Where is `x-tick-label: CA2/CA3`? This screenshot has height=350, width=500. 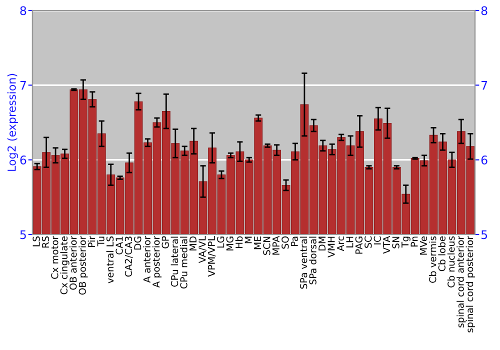
x-tick-label: CA2/CA3 is located at coordinates (128, 256).